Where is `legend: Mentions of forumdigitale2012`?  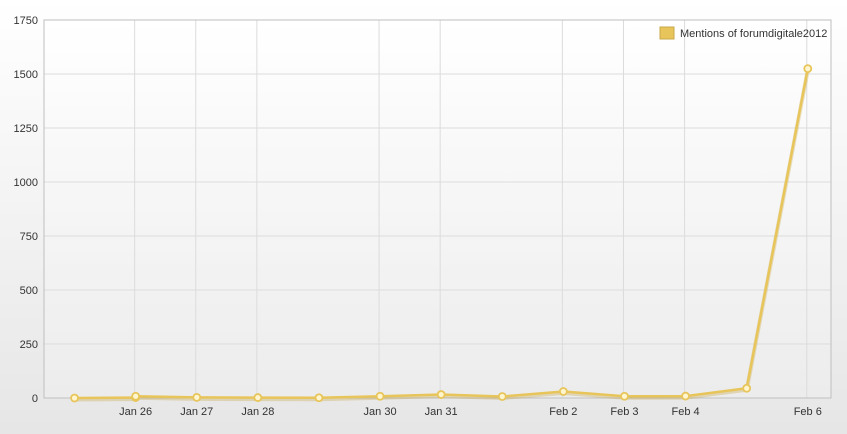
legend: Mentions of forumdigitale2012 is located at coordinates (743, 33).